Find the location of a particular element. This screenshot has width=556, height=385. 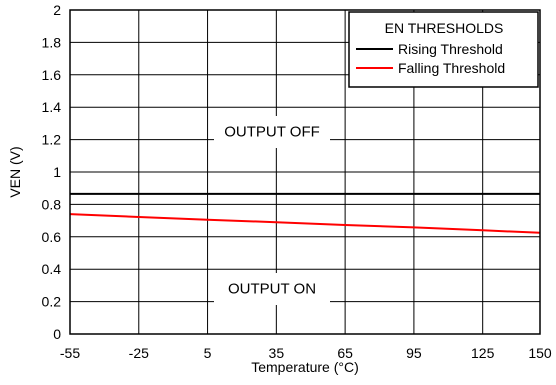

x-tick-label: 5 is located at coordinates (208, 353).